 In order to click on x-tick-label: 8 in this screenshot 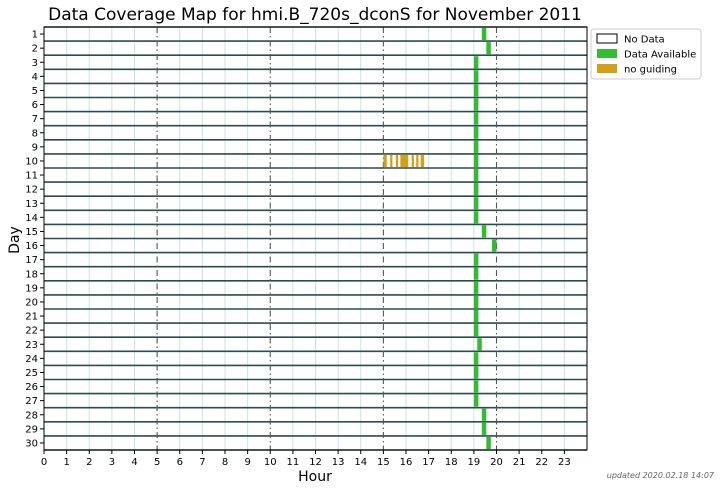, I will do `click(225, 462)`.